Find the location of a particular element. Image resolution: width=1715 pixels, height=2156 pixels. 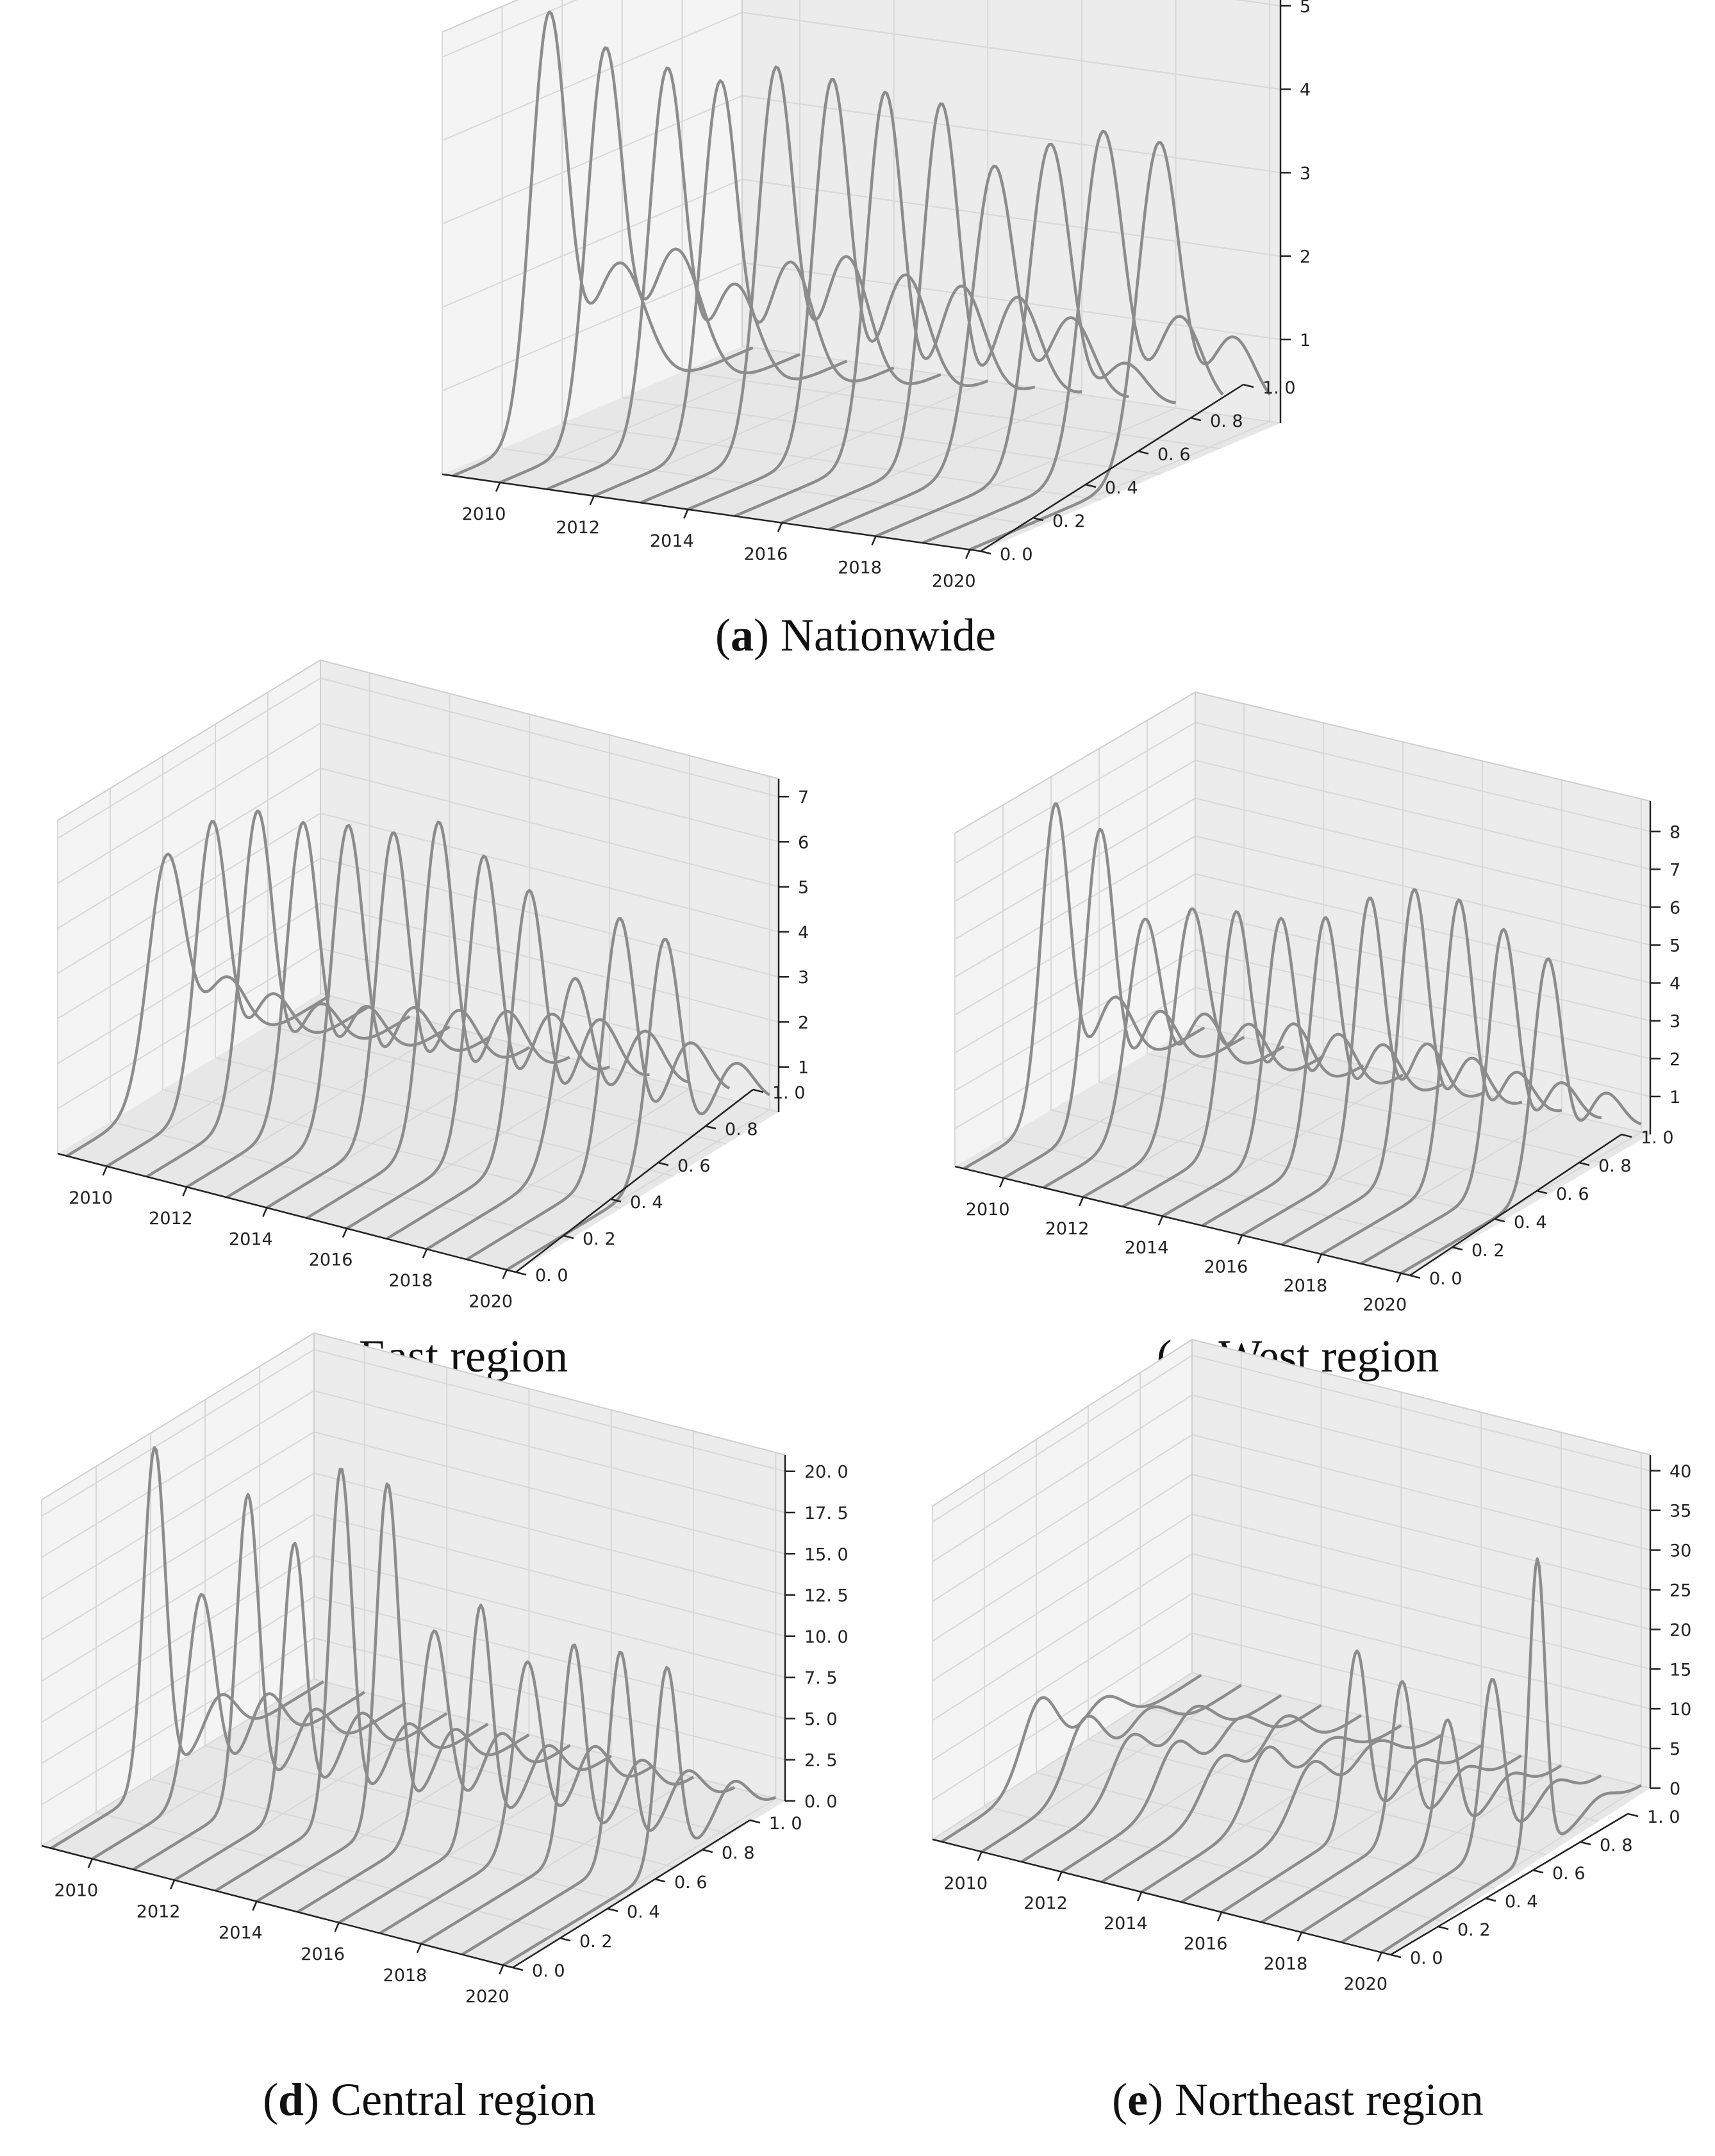

z-tick-label: 10 is located at coordinates (1680, 1710).